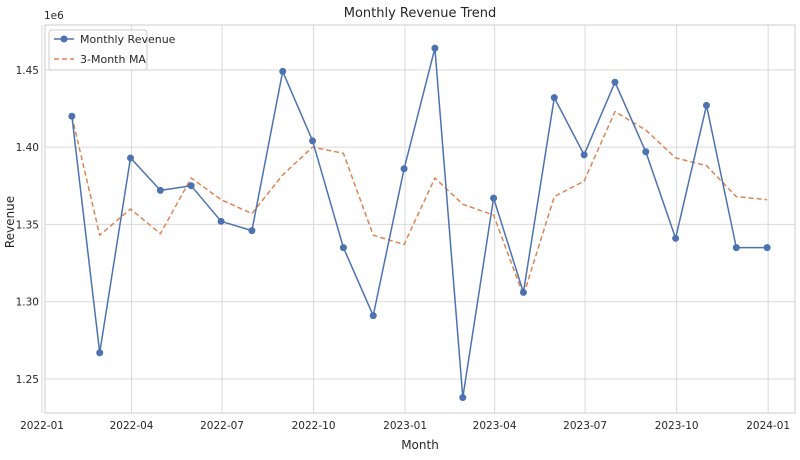 The image size is (800, 460). Describe the element at coordinates (132, 426) in the screenshot. I see `x-tick-label: 2022-04` at that location.